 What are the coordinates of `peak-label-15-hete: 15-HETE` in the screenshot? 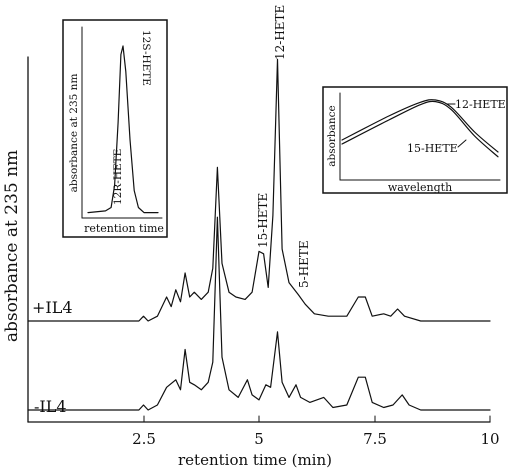 It's located at (263, 220).